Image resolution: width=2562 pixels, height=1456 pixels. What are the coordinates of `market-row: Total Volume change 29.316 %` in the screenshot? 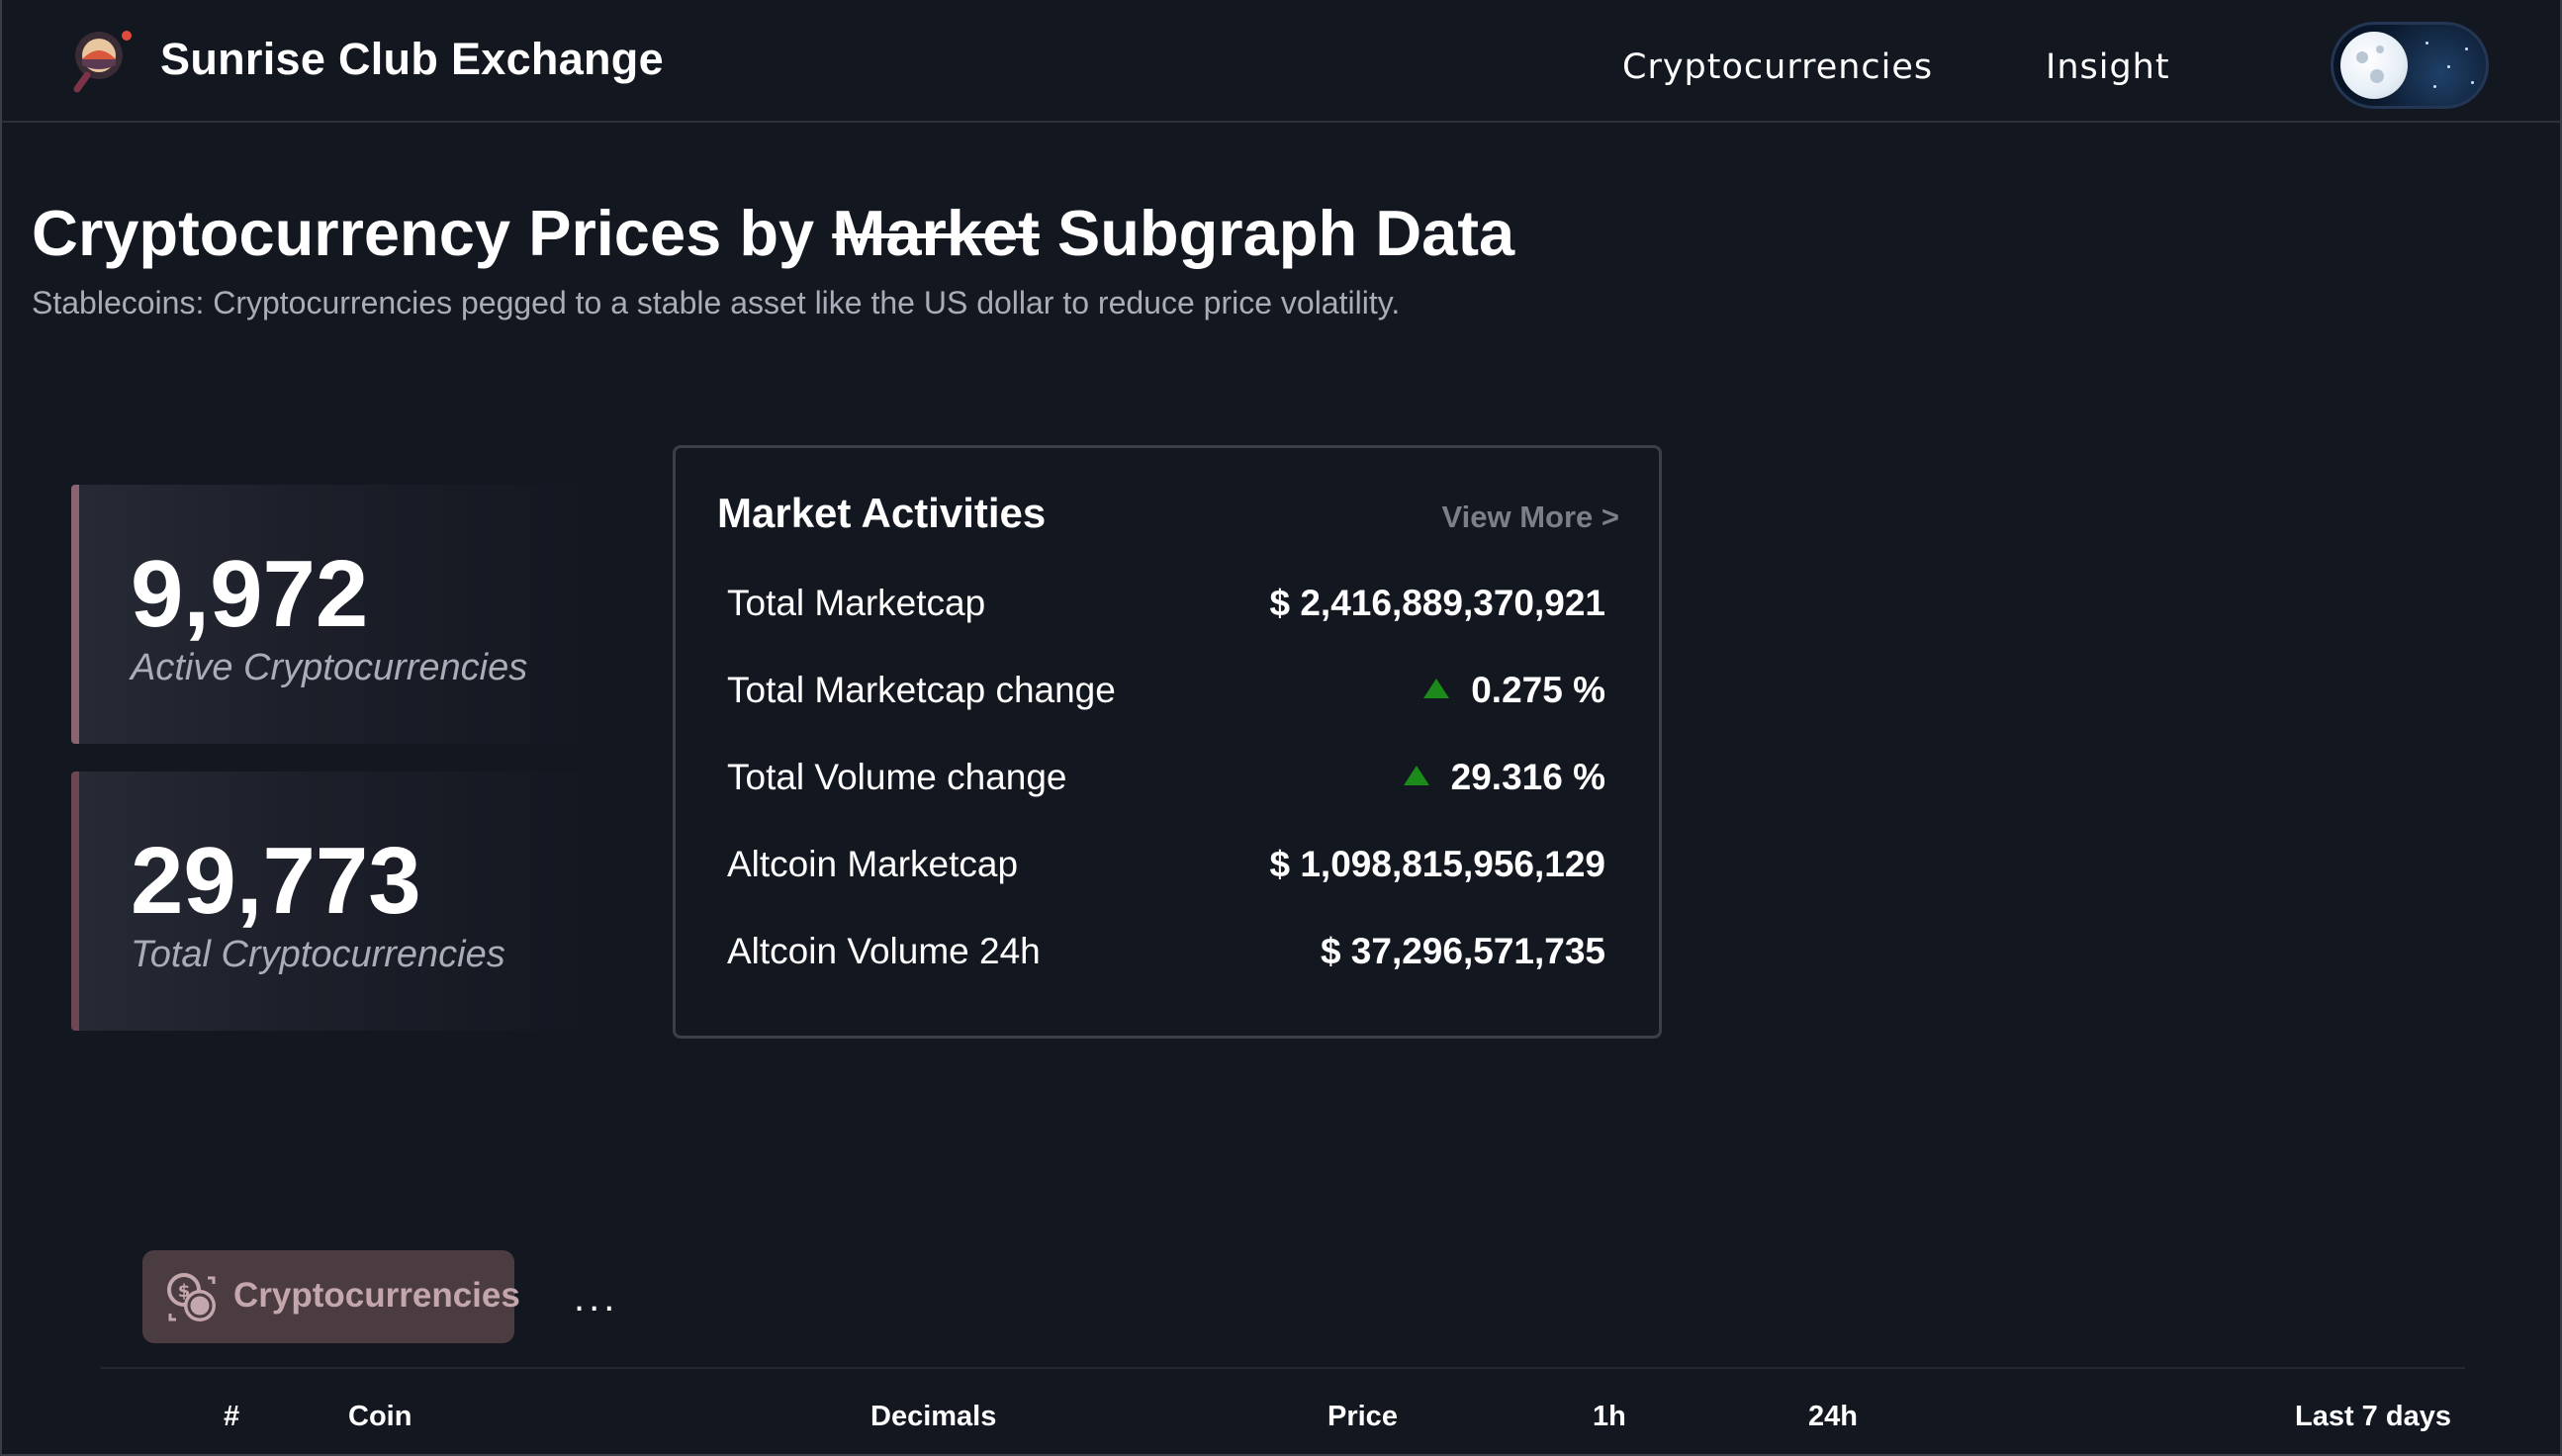 It's located at (1166, 786).